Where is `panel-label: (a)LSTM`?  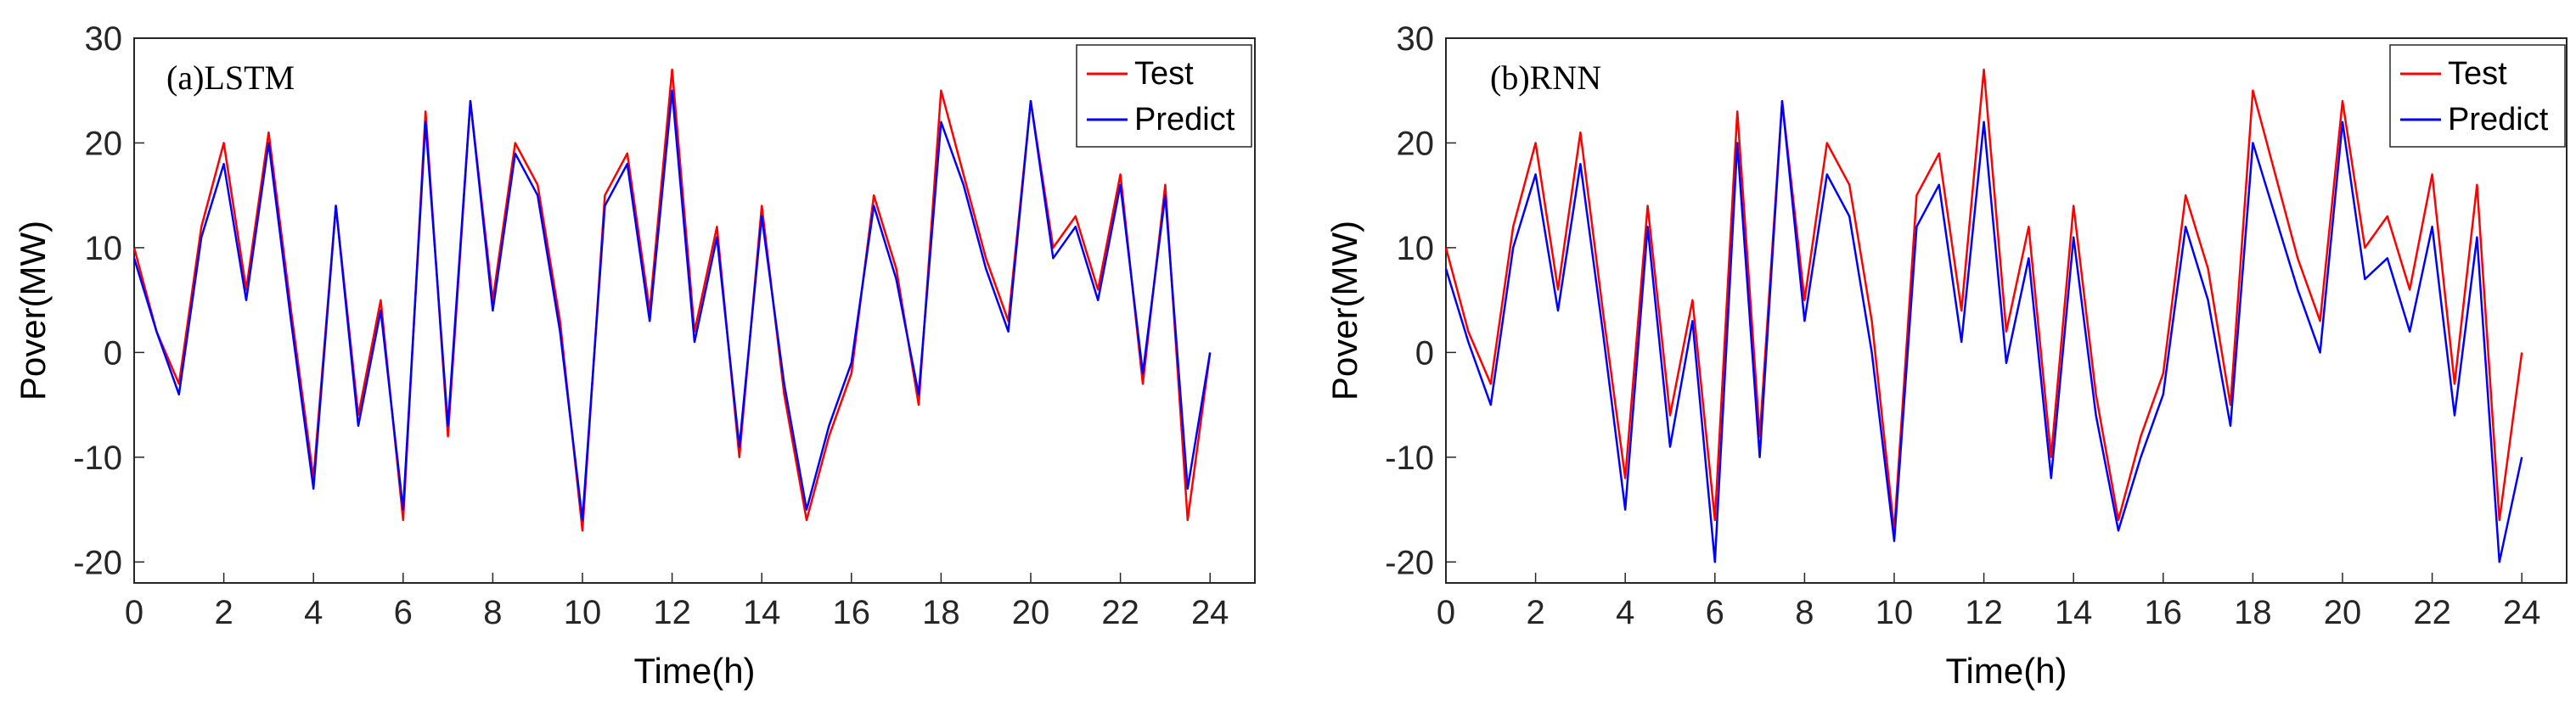 panel-label: (a)LSTM is located at coordinates (230, 78).